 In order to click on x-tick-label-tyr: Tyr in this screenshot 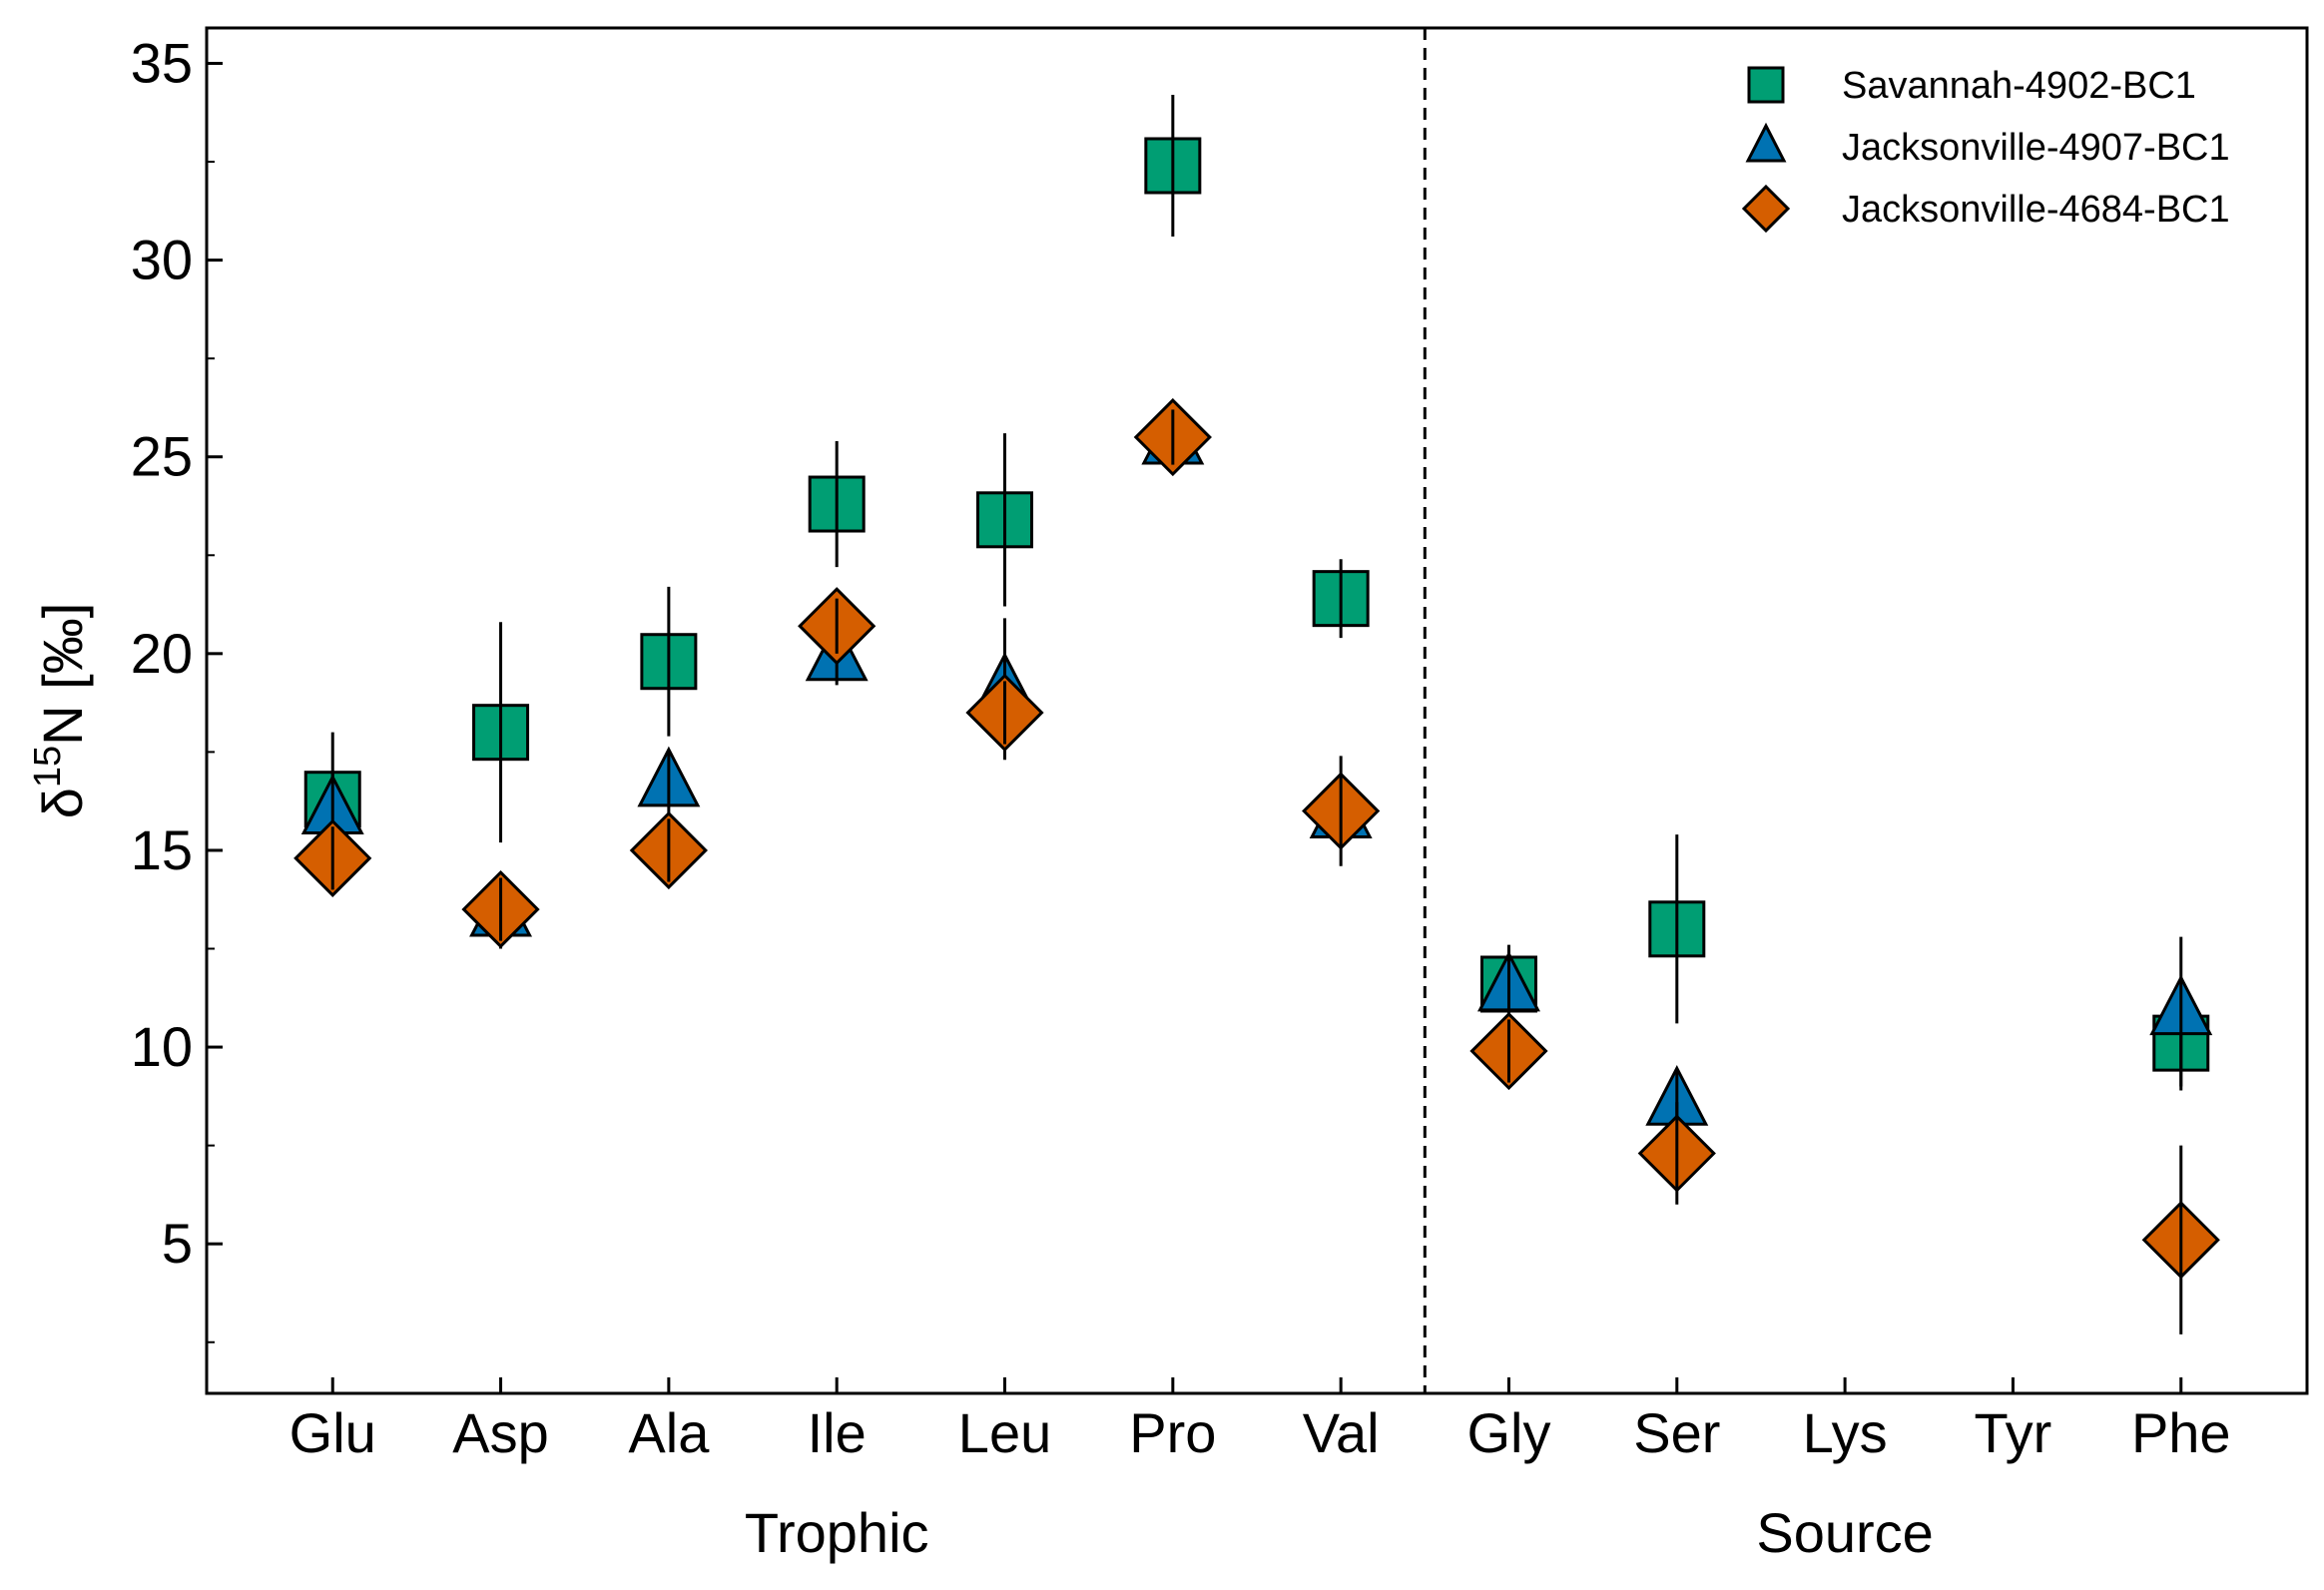, I will do `click(2013, 1433)`.